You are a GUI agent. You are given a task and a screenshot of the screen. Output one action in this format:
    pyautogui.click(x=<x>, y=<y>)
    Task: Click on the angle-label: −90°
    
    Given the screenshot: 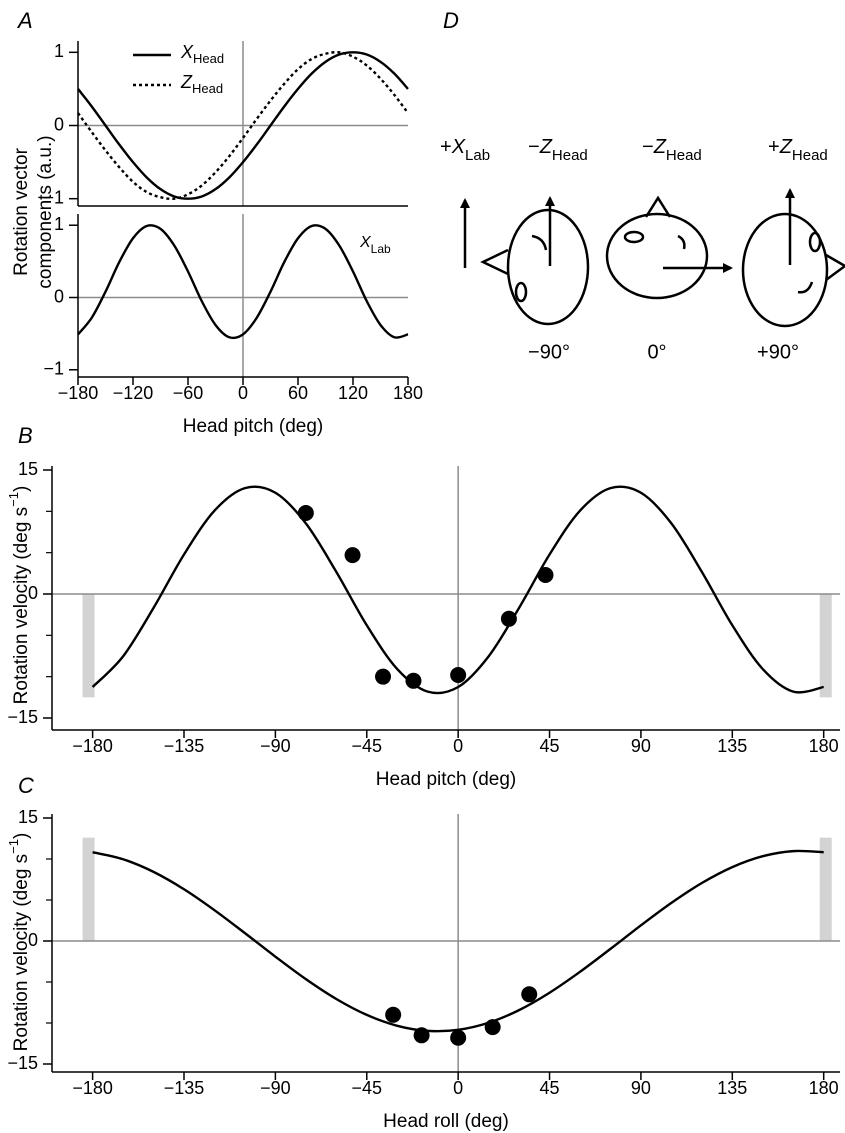 What is the action you would take?
    pyautogui.click(x=549, y=352)
    